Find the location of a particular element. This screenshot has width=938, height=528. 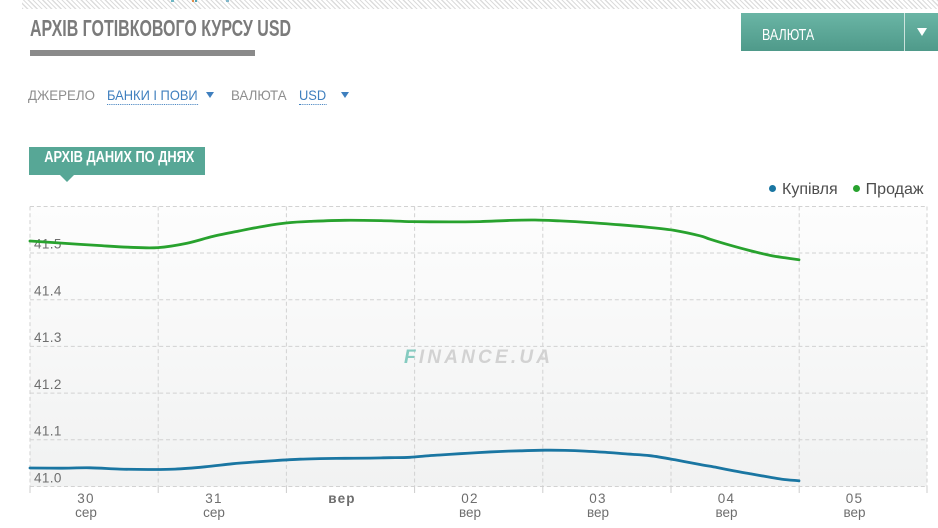

svg-text: 04 is located at coordinates (726, 498).